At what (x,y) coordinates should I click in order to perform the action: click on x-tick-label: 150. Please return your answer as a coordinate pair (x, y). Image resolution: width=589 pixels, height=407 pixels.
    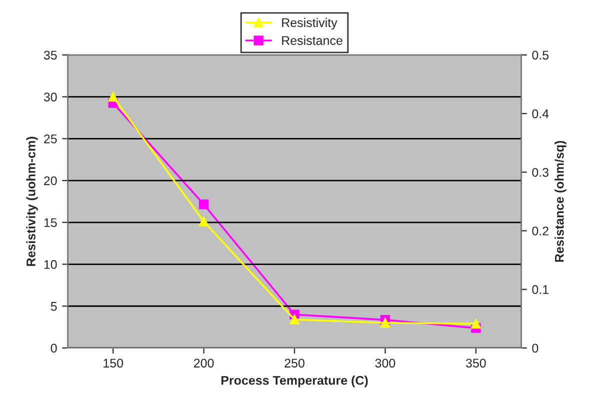
    Looking at the image, I should click on (114, 363).